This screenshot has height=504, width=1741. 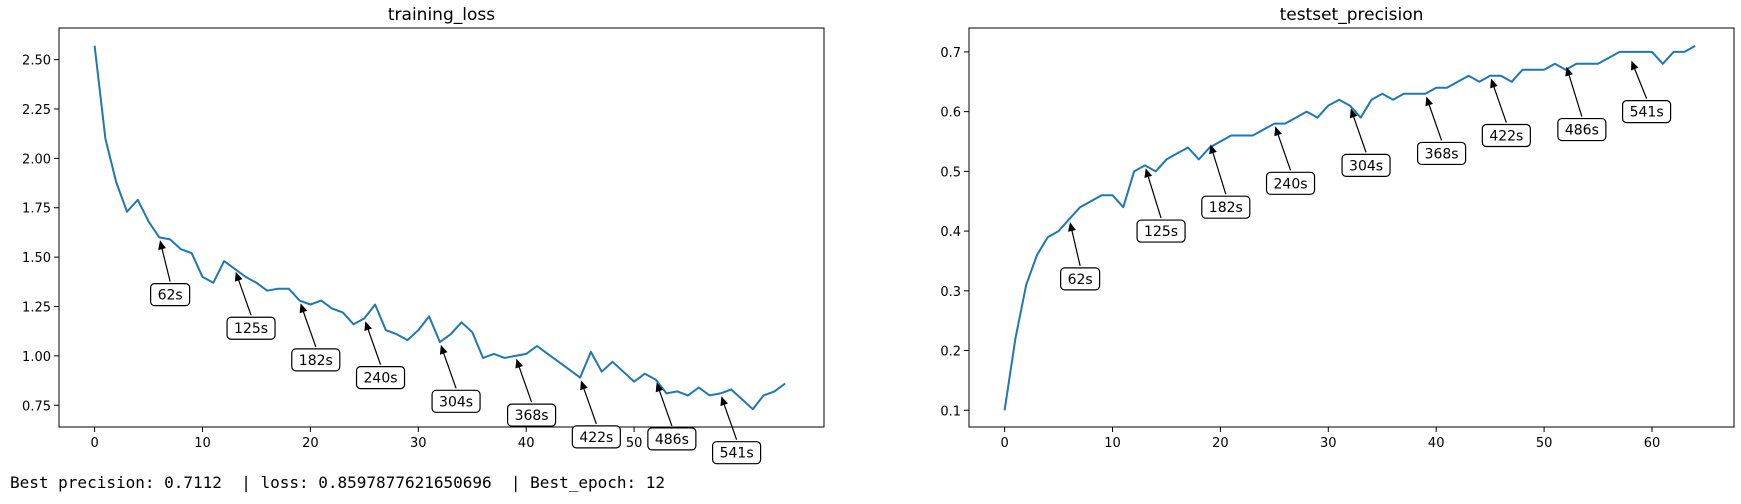 I want to click on chart-title: testset_precision, so click(x=1352, y=15).